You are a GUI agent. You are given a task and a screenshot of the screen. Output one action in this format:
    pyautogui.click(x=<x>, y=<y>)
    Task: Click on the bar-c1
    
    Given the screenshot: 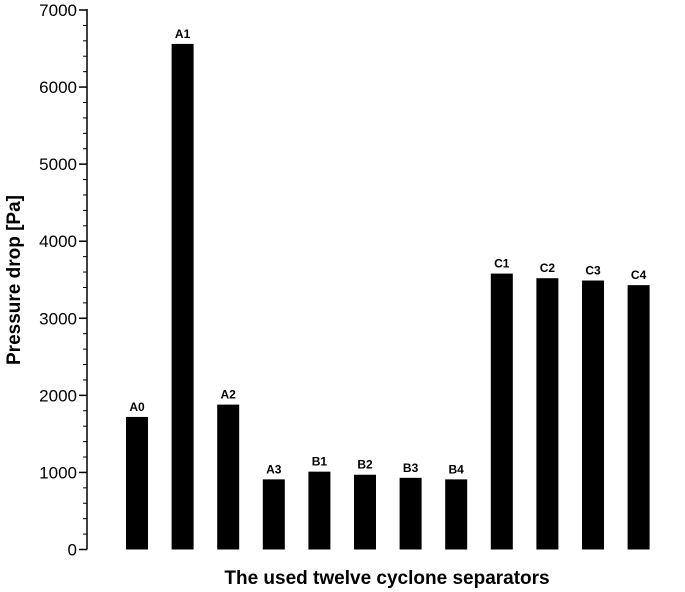 What is the action you would take?
    pyautogui.click(x=501, y=411)
    